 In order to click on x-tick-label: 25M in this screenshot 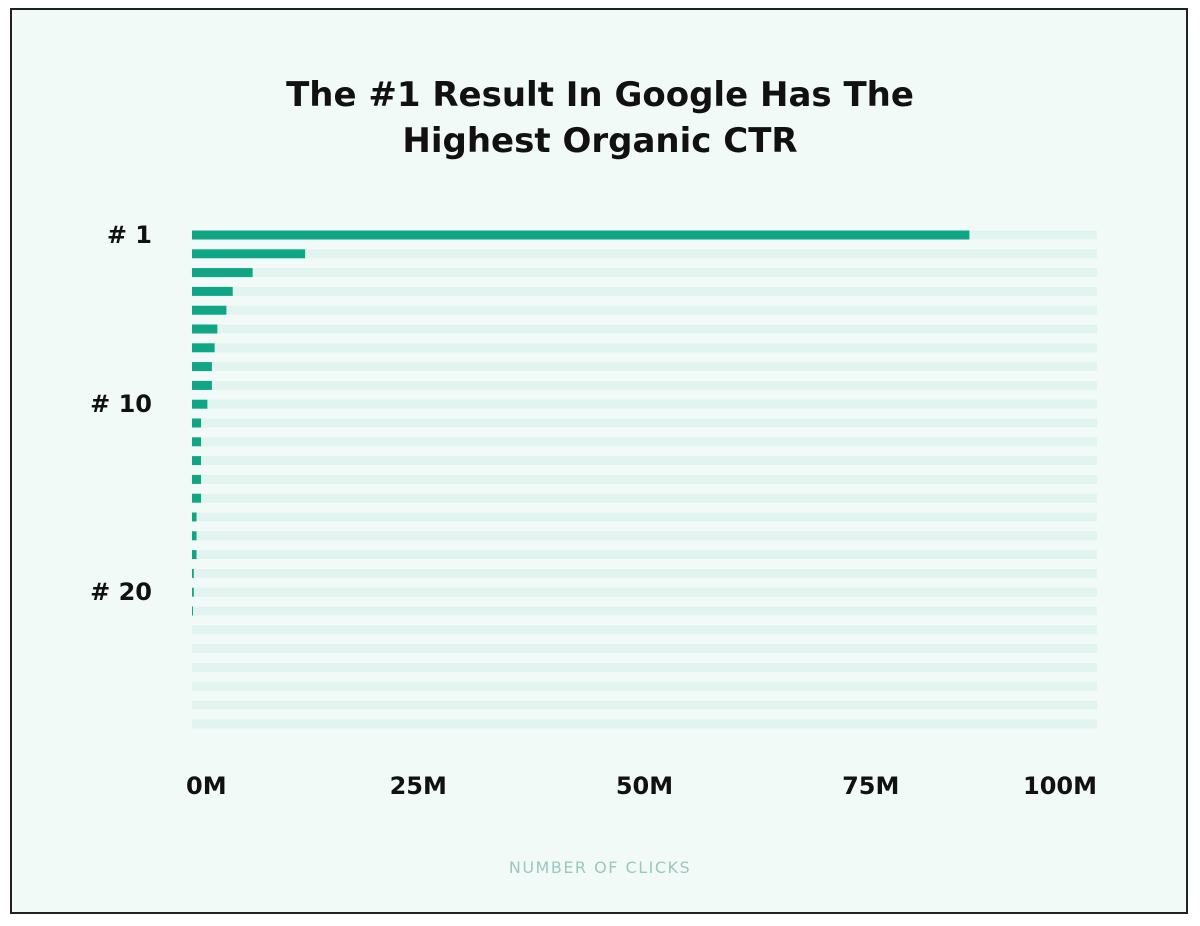, I will do `click(418, 786)`.